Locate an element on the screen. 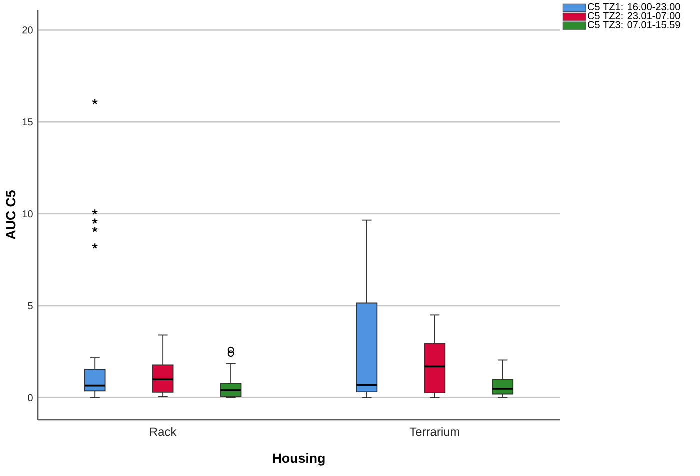  x-tick-label: Terrarium is located at coordinates (435, 431).